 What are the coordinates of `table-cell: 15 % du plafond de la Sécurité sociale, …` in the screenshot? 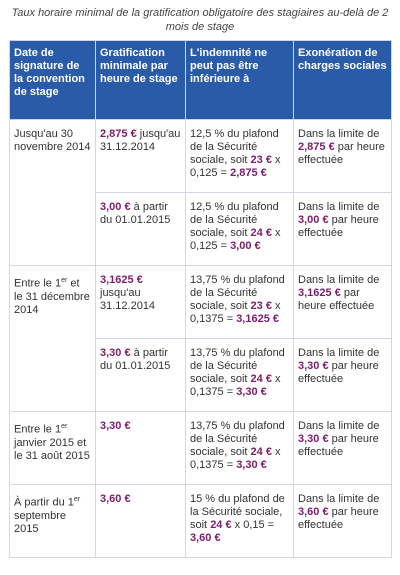 It's located at (239, 521).